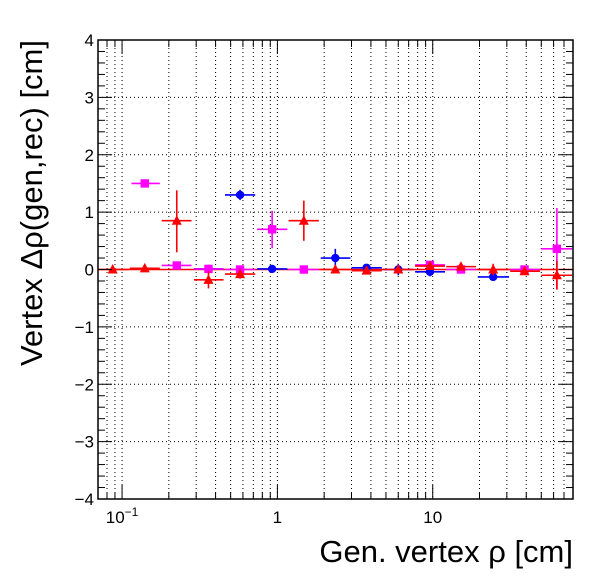  I want to click on x-tick-label: 1, so click(277, 517).